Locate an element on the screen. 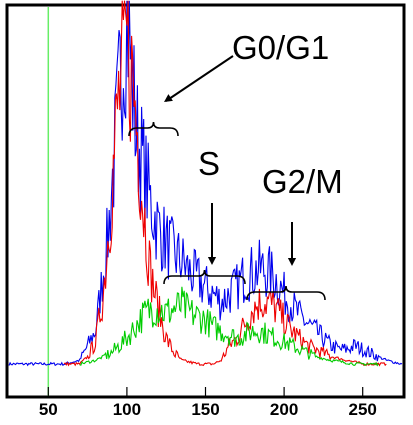  annotation-g0g1-arrowhead is located at coordinates (168, 98).